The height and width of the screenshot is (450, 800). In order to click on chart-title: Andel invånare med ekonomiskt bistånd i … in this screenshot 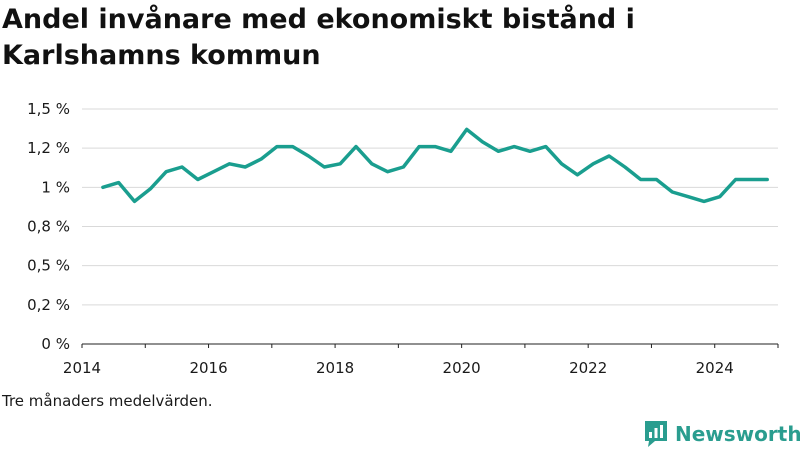, I will do `click(318, 37)`.